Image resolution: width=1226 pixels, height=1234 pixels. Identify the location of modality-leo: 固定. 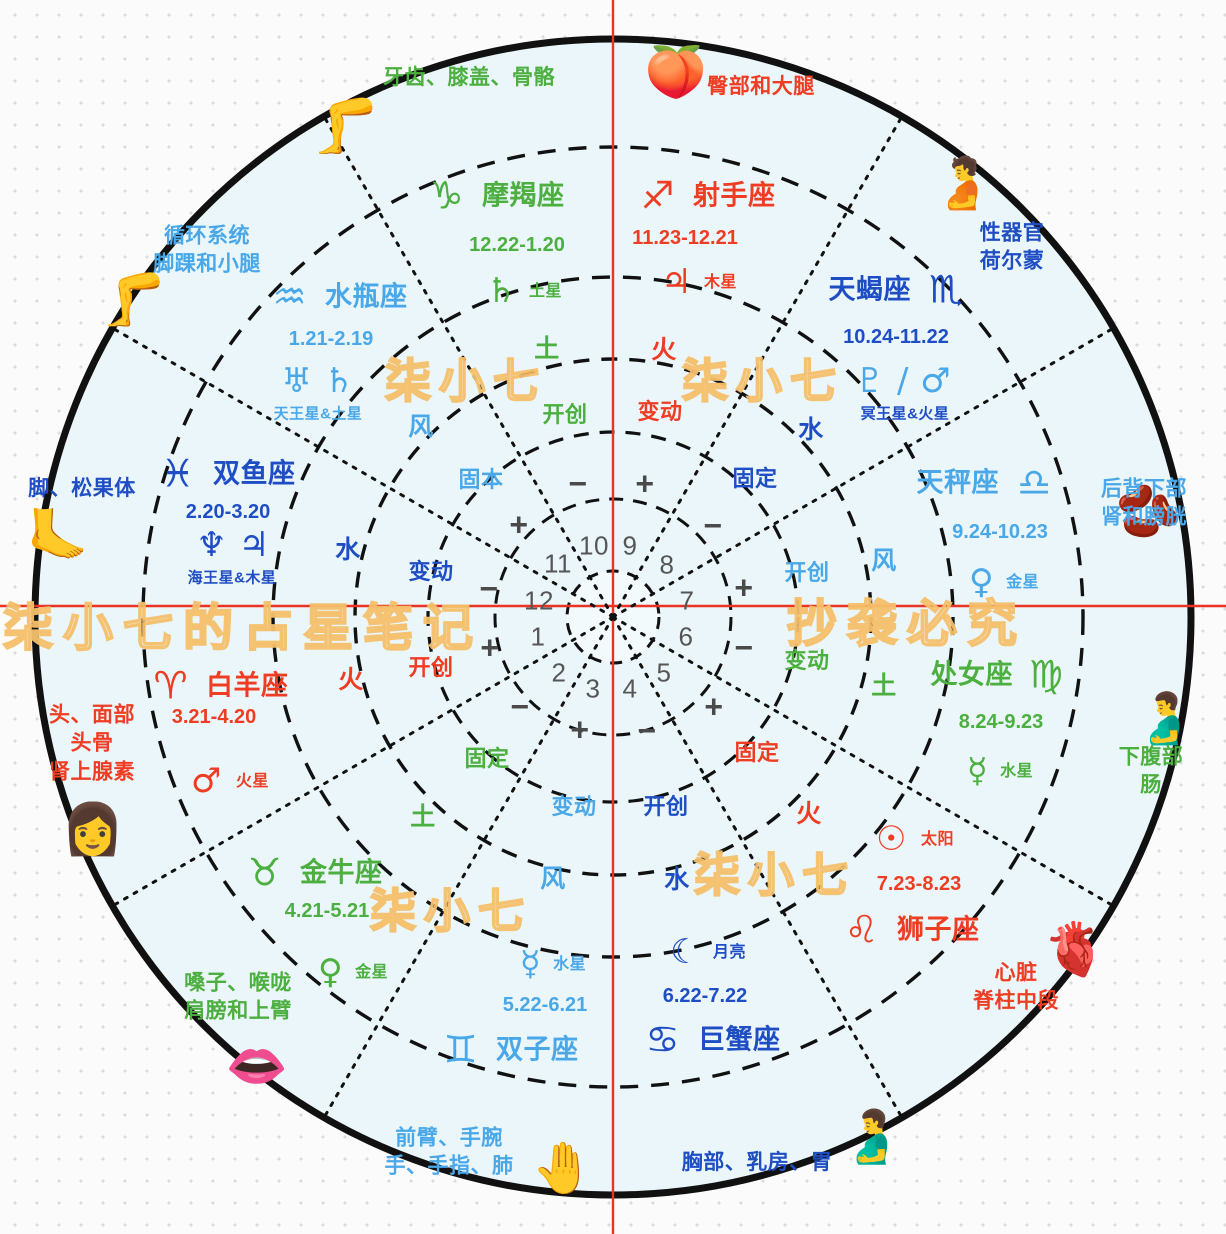
(757, 752).